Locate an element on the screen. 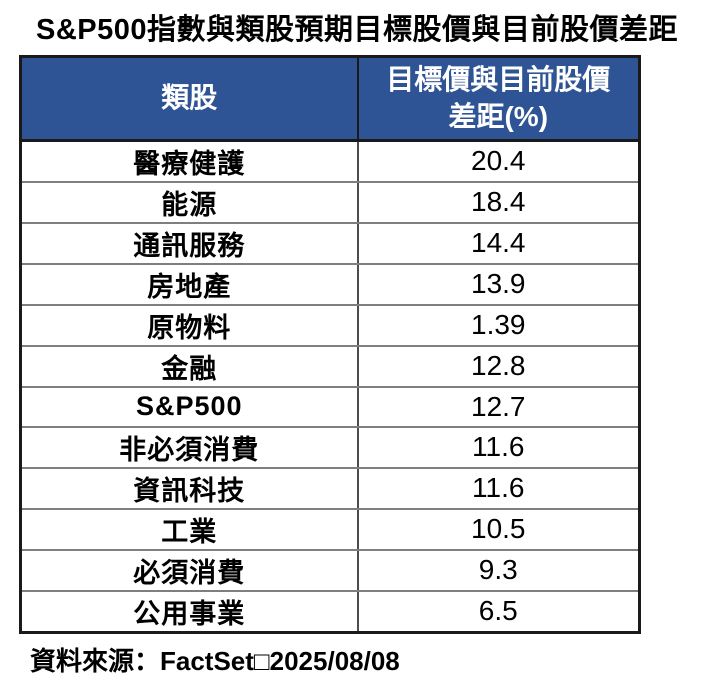 The image size is (701, 682). table-header: 類股 目標價與目前股價 差距(%) is located at coordinates (330, 98).